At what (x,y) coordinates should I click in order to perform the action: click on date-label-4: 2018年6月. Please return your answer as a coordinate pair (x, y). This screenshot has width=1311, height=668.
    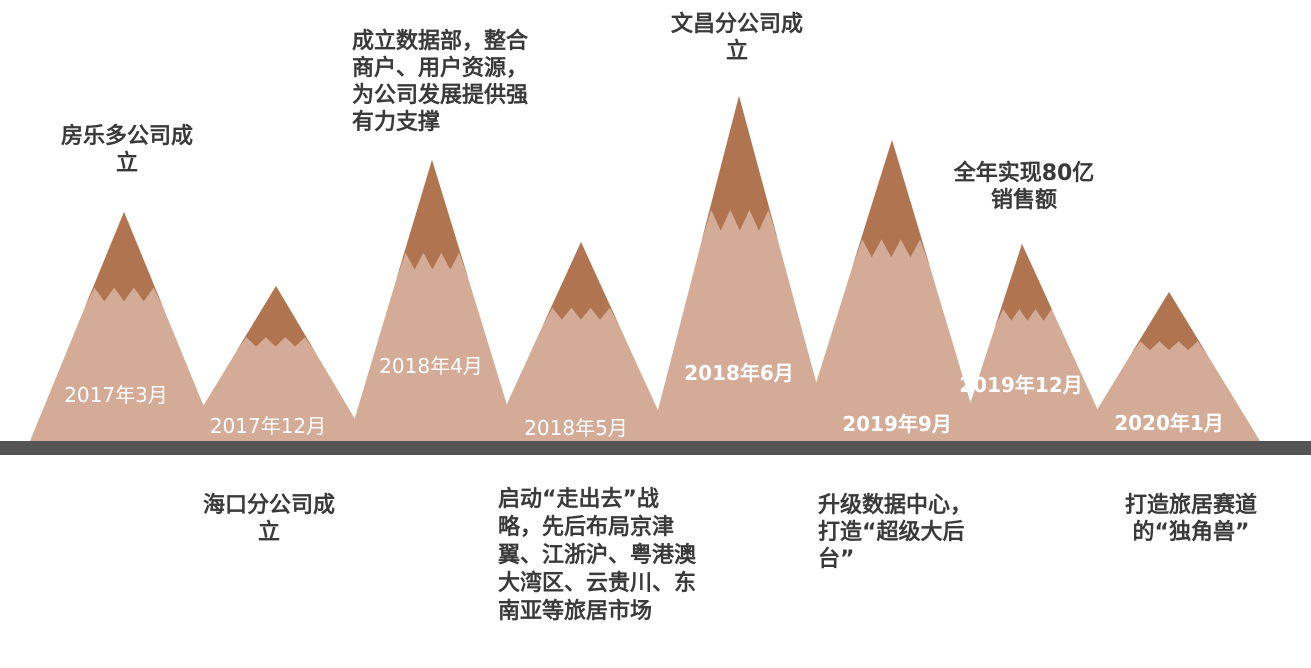
    Looking at the image, I should click on (739, 373).